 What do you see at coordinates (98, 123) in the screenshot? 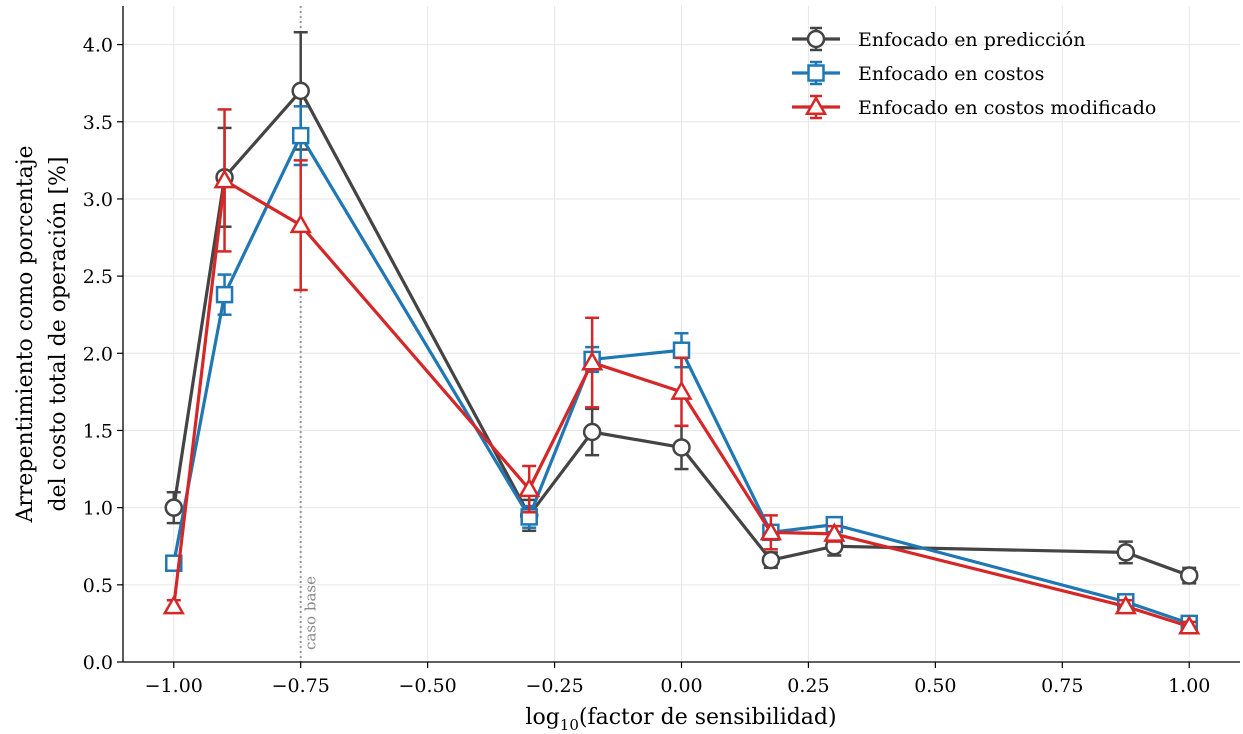
I see `y-tick-label: 3.5` at bounding box center [98, 123].